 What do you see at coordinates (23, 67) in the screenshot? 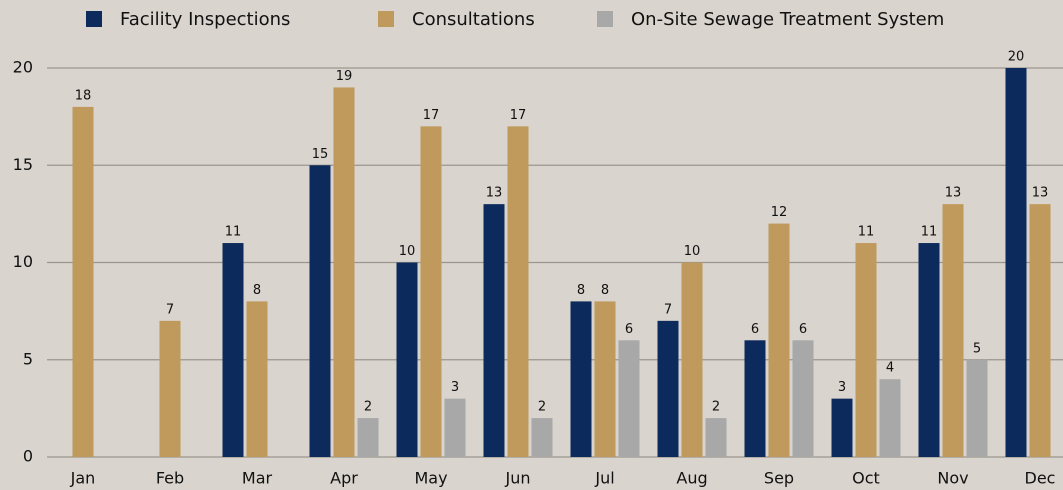
I see `y-tick-label: 20` at bounding box center [23, 67].